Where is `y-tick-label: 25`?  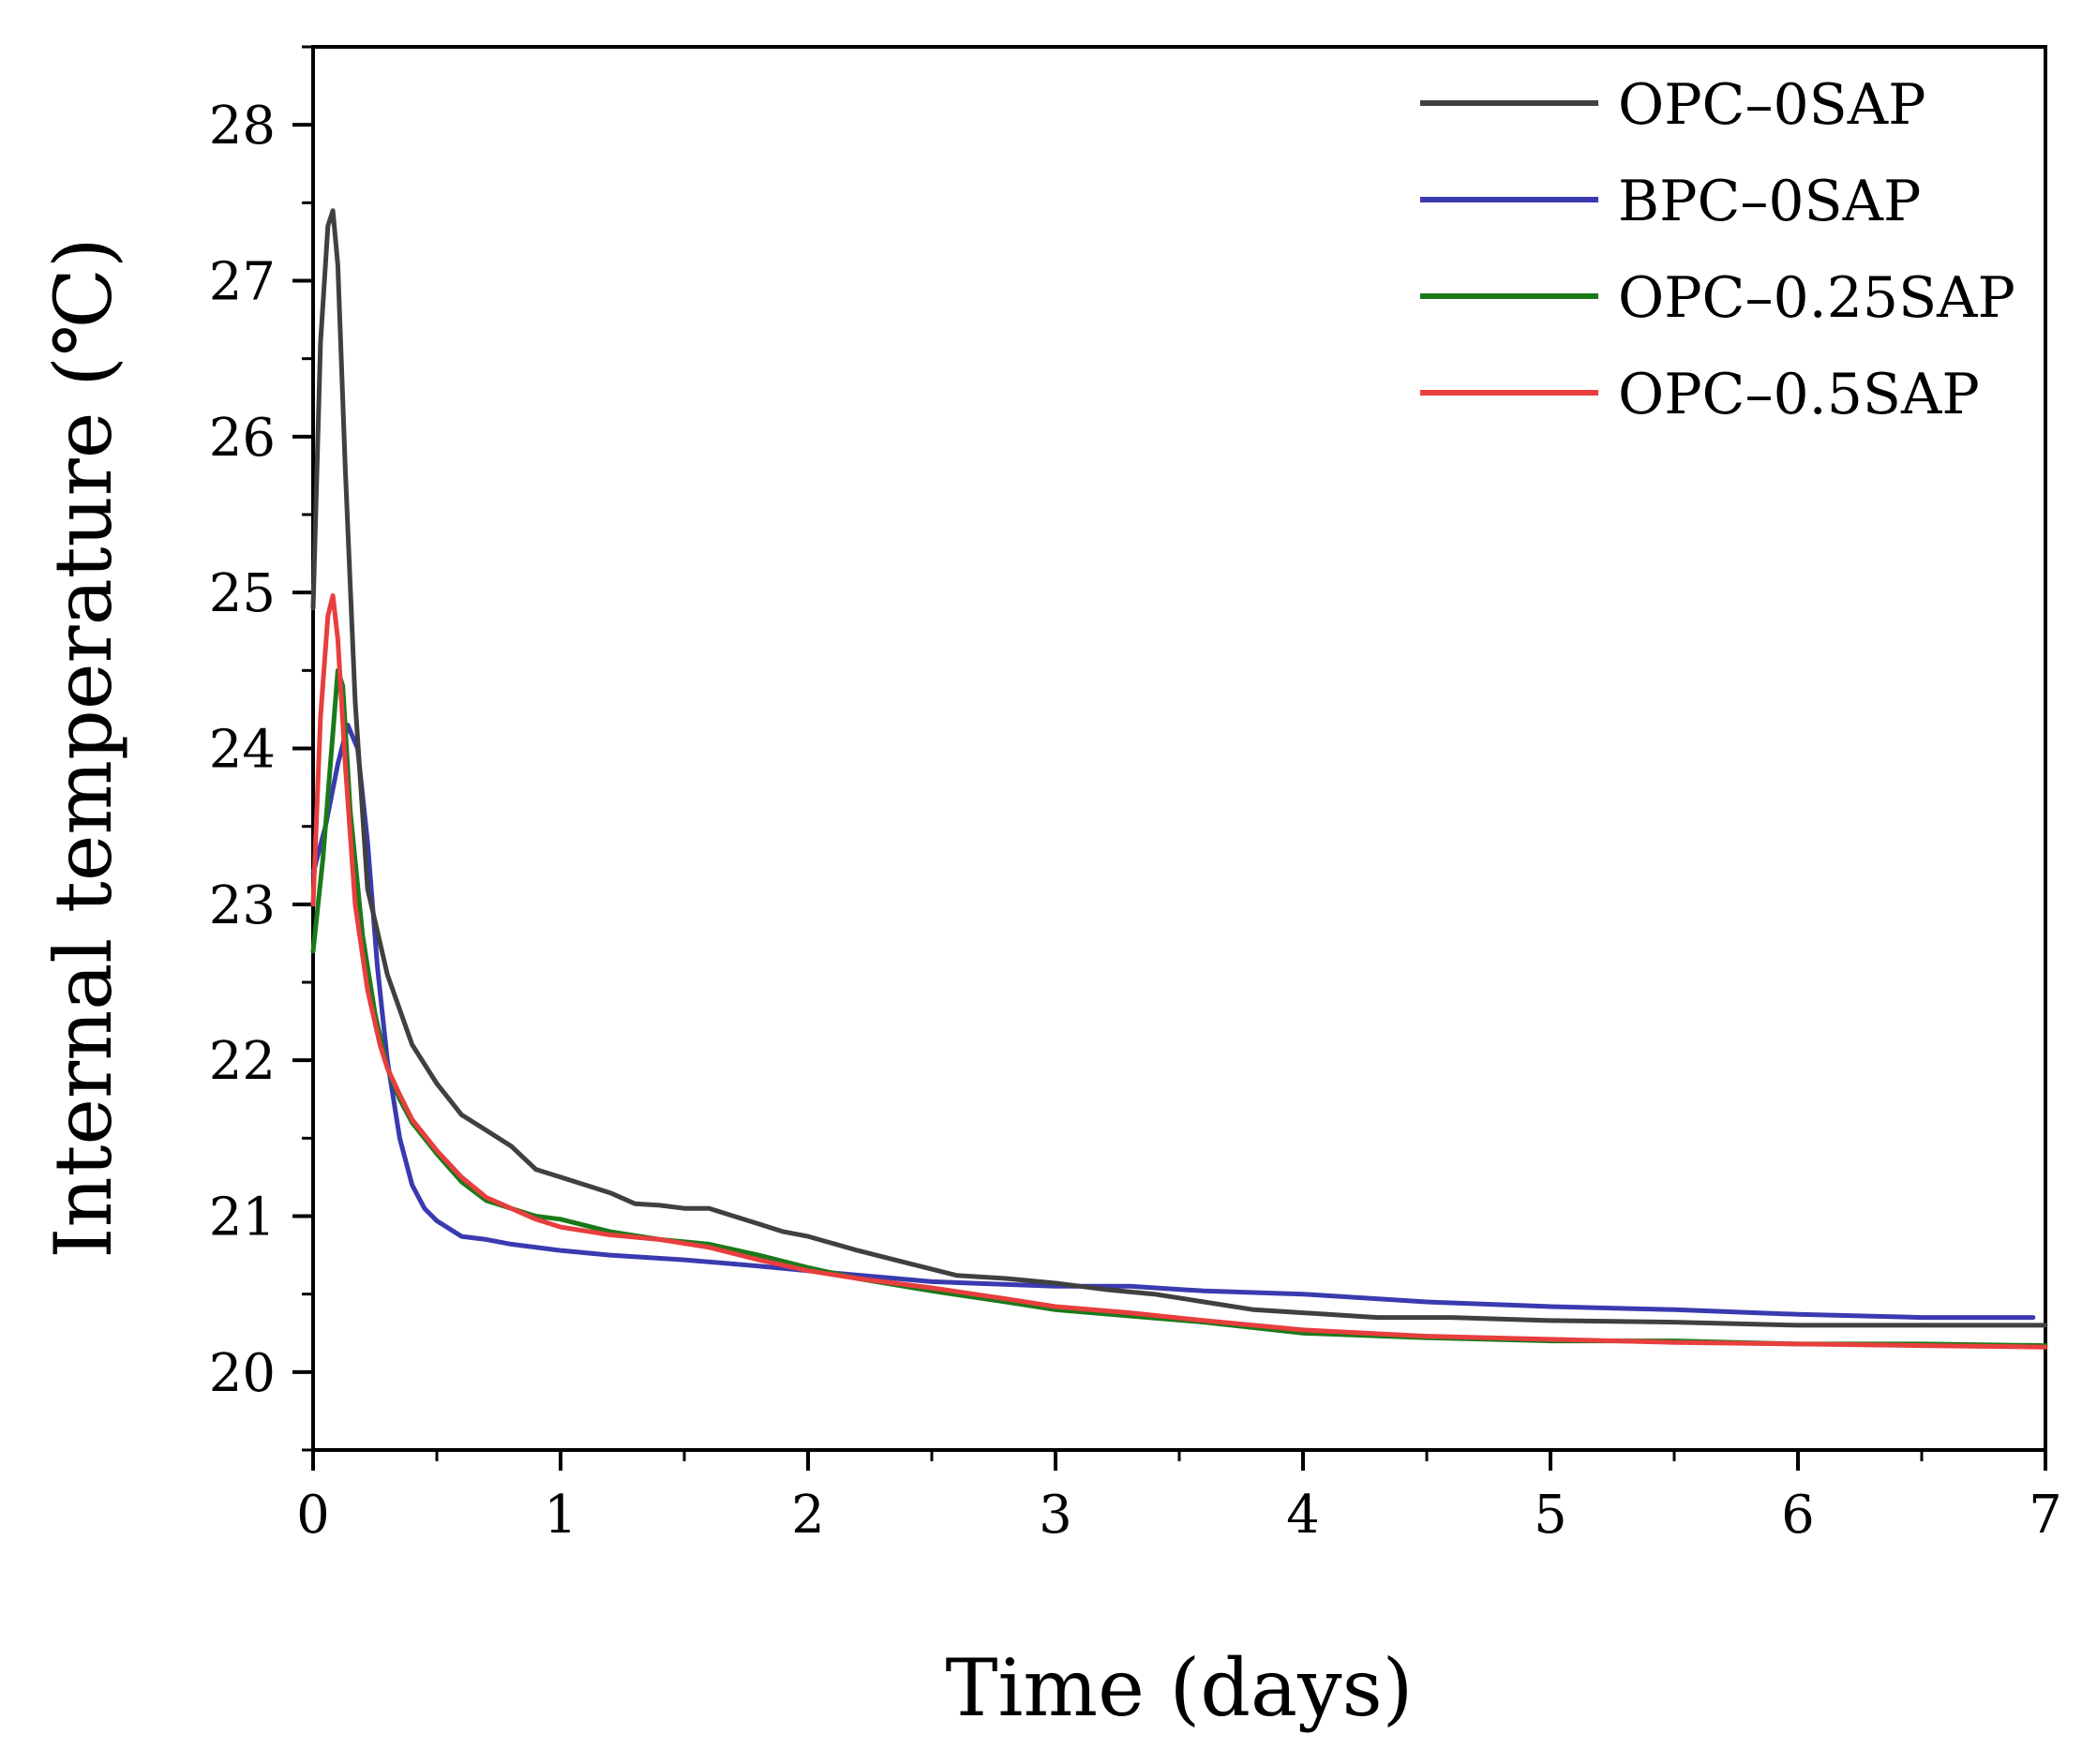
y-tick-label: 25 is located at coordinates (242, 593).